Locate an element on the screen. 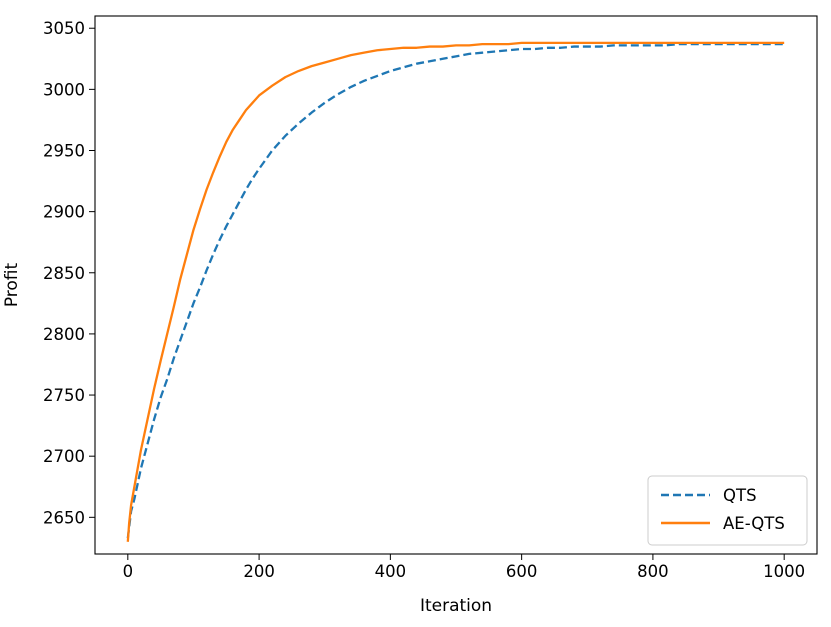 This screenshot has width=831, height=627. y-tick-label: 3050 is located at coordinates (64, 28).